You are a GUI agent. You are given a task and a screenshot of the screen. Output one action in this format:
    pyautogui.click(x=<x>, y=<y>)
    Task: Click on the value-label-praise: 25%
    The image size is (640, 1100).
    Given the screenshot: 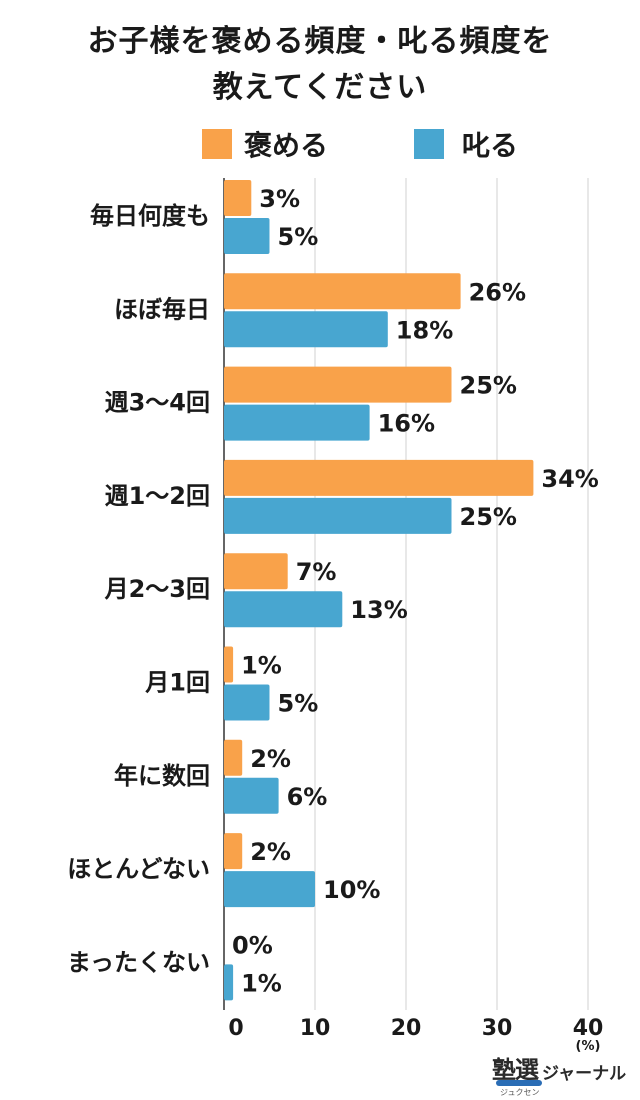 What is the action you would take?
    pyautogui.click(x=488, y=386)
    